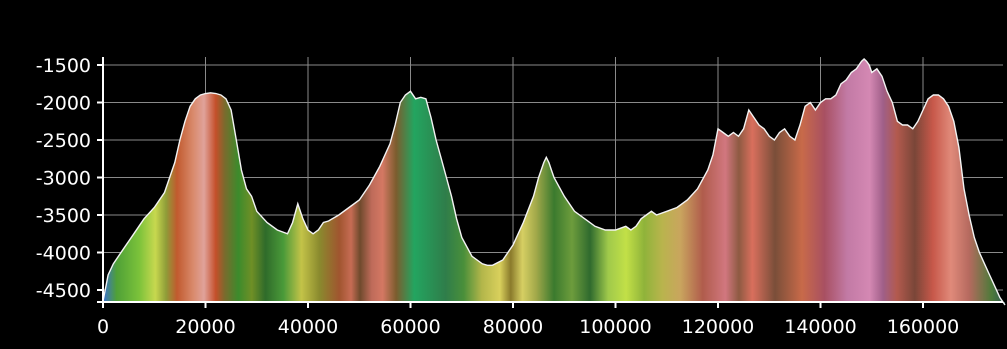  I want to click on x-tick-label: 120000, so click(718, 327).